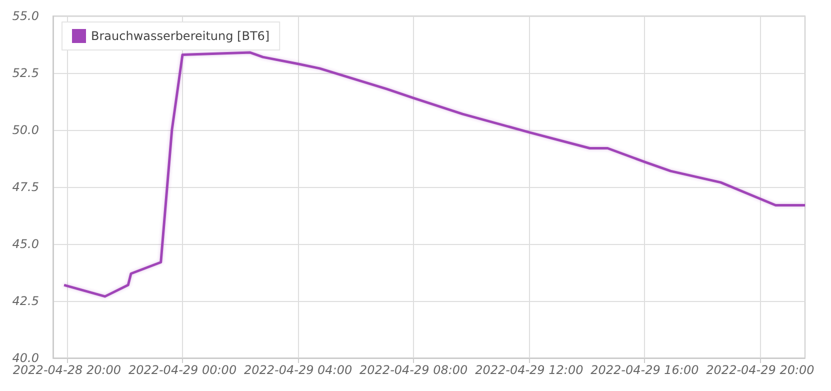 Image resolution: width=831 pixels, height=391 pixels. Describe the element at coordinates (25, 187) in the screenshot. I see `y-tick-label: 47.5` at that location.